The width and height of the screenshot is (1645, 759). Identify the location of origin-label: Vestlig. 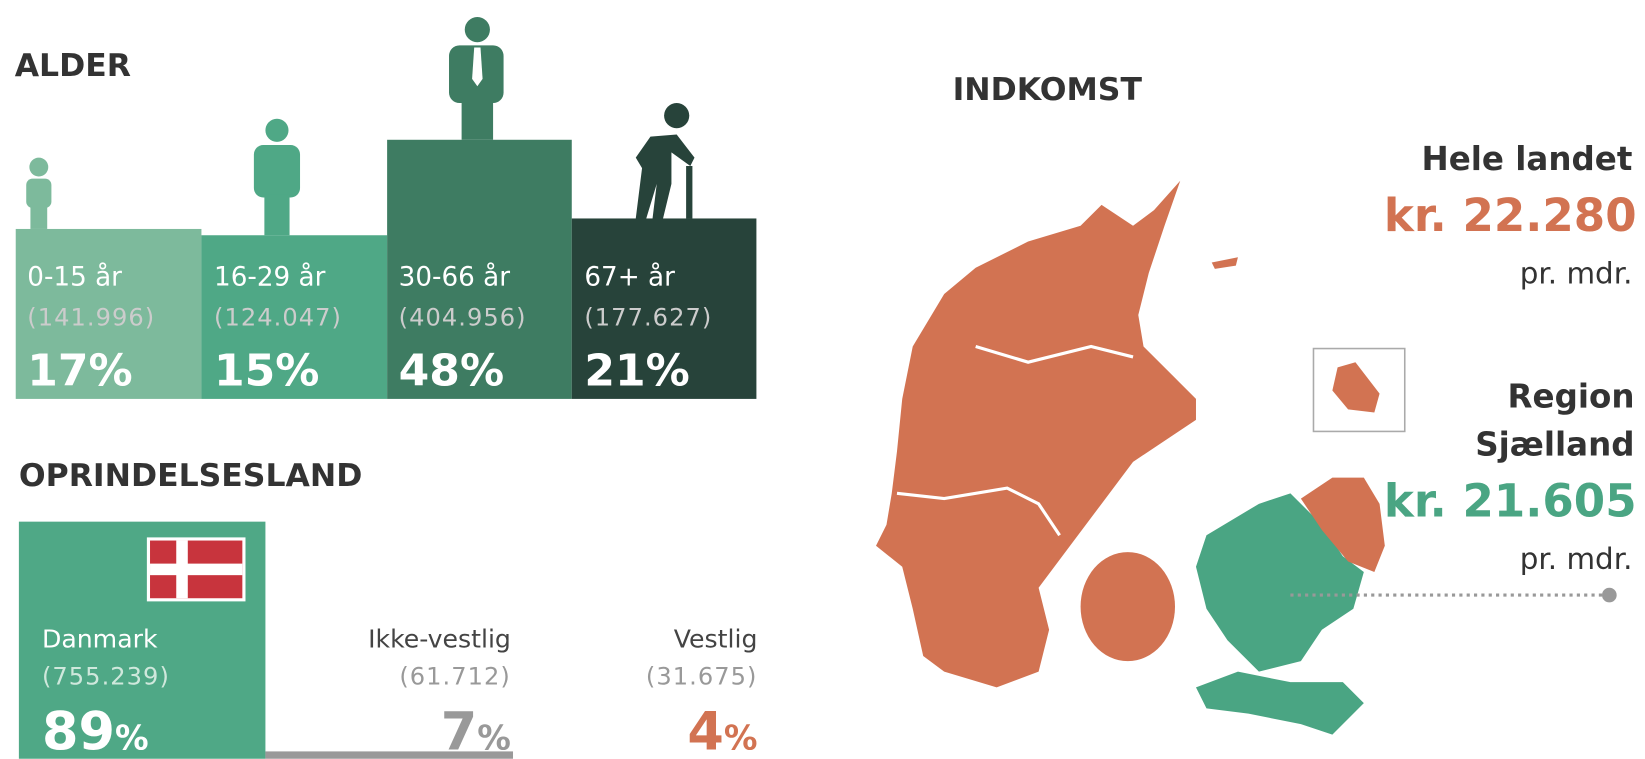
(716, 639).